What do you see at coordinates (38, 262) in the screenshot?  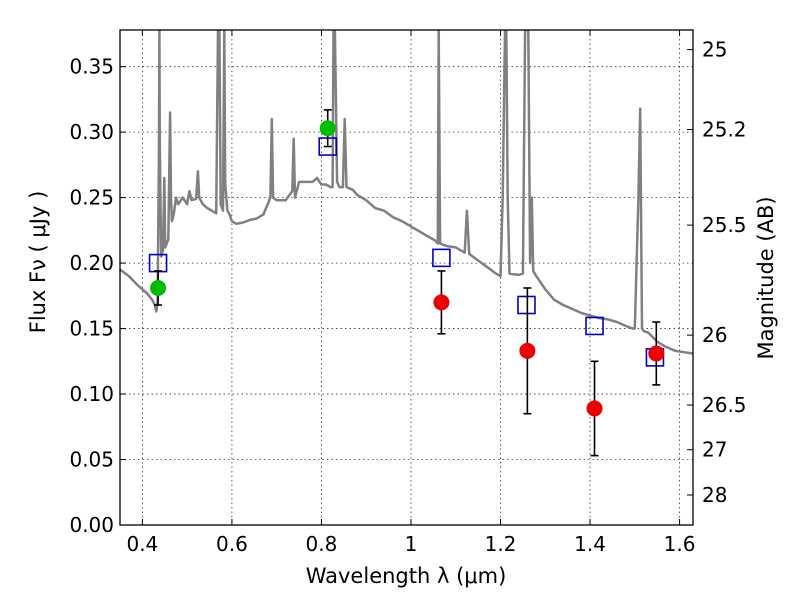 I see `y-axis-title-left: Flux Fν ( μJy )` at bounding box center [38, 262].